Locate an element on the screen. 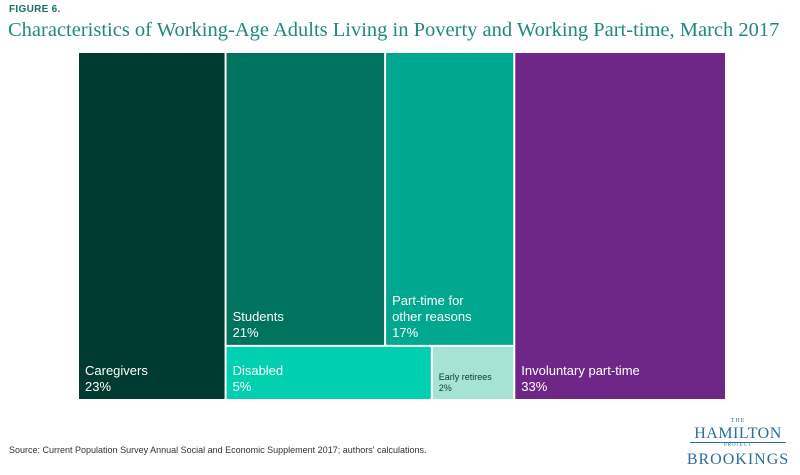 The height and width of the screenshot is (475, 800). treemap-rect-part-time-for-other-reasons is located at coordinates (450, 199).